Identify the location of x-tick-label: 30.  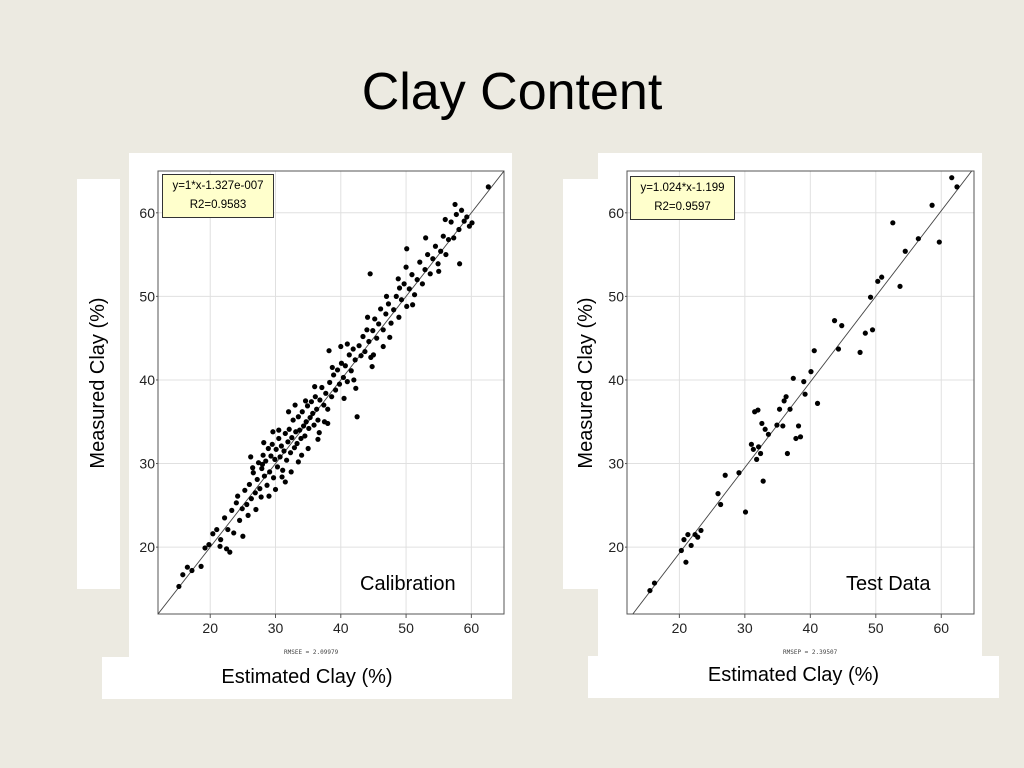
(745, 628).